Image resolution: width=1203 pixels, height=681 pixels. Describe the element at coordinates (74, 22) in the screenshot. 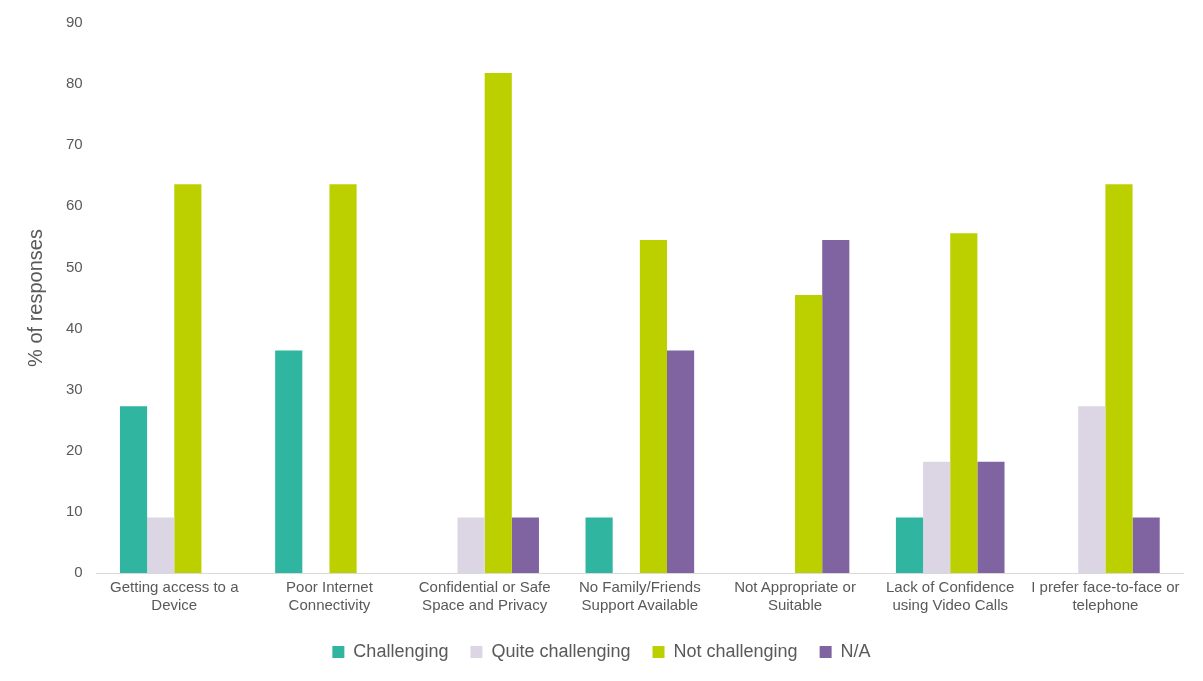

I see `y-tick-label: 90` at that location.